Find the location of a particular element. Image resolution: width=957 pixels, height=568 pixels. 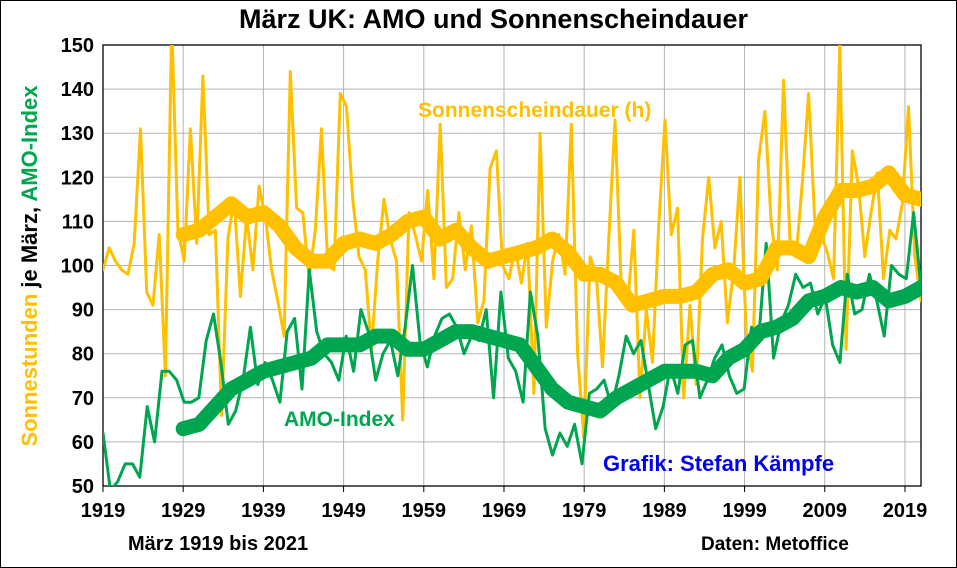

legend-label-sunshine: Sonnenscheindauer (h) is located at coordinates (534, 110).